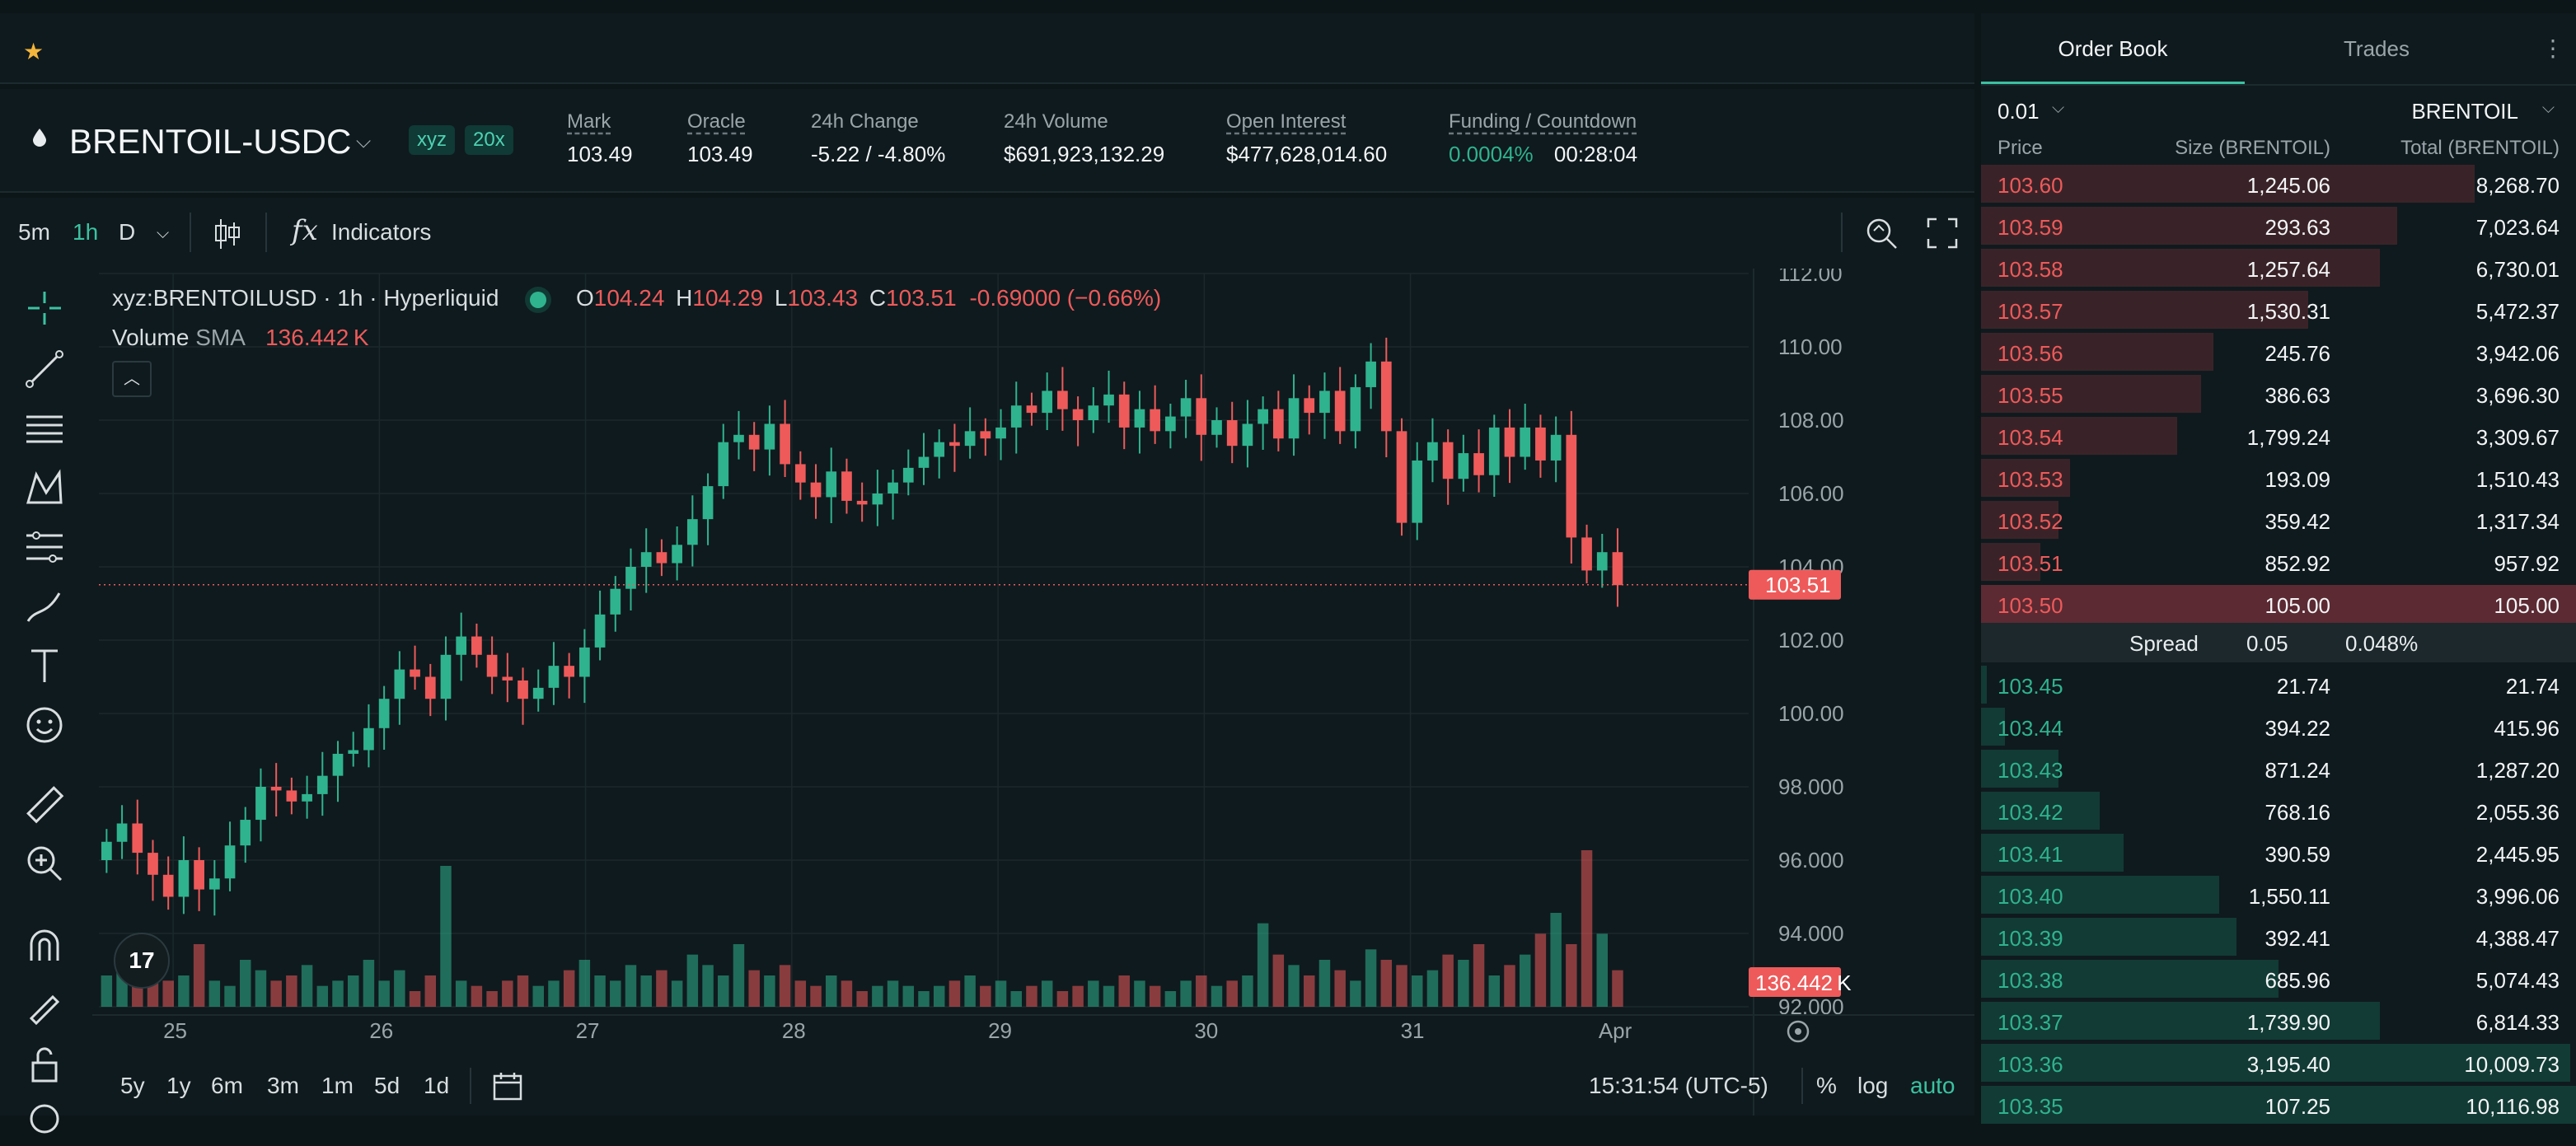 This screenshot has height=1146, width=2576. Describe the element at coordinates (2382, 643) in the screenshot. I see `spread-percent: 0.048%` at that location.